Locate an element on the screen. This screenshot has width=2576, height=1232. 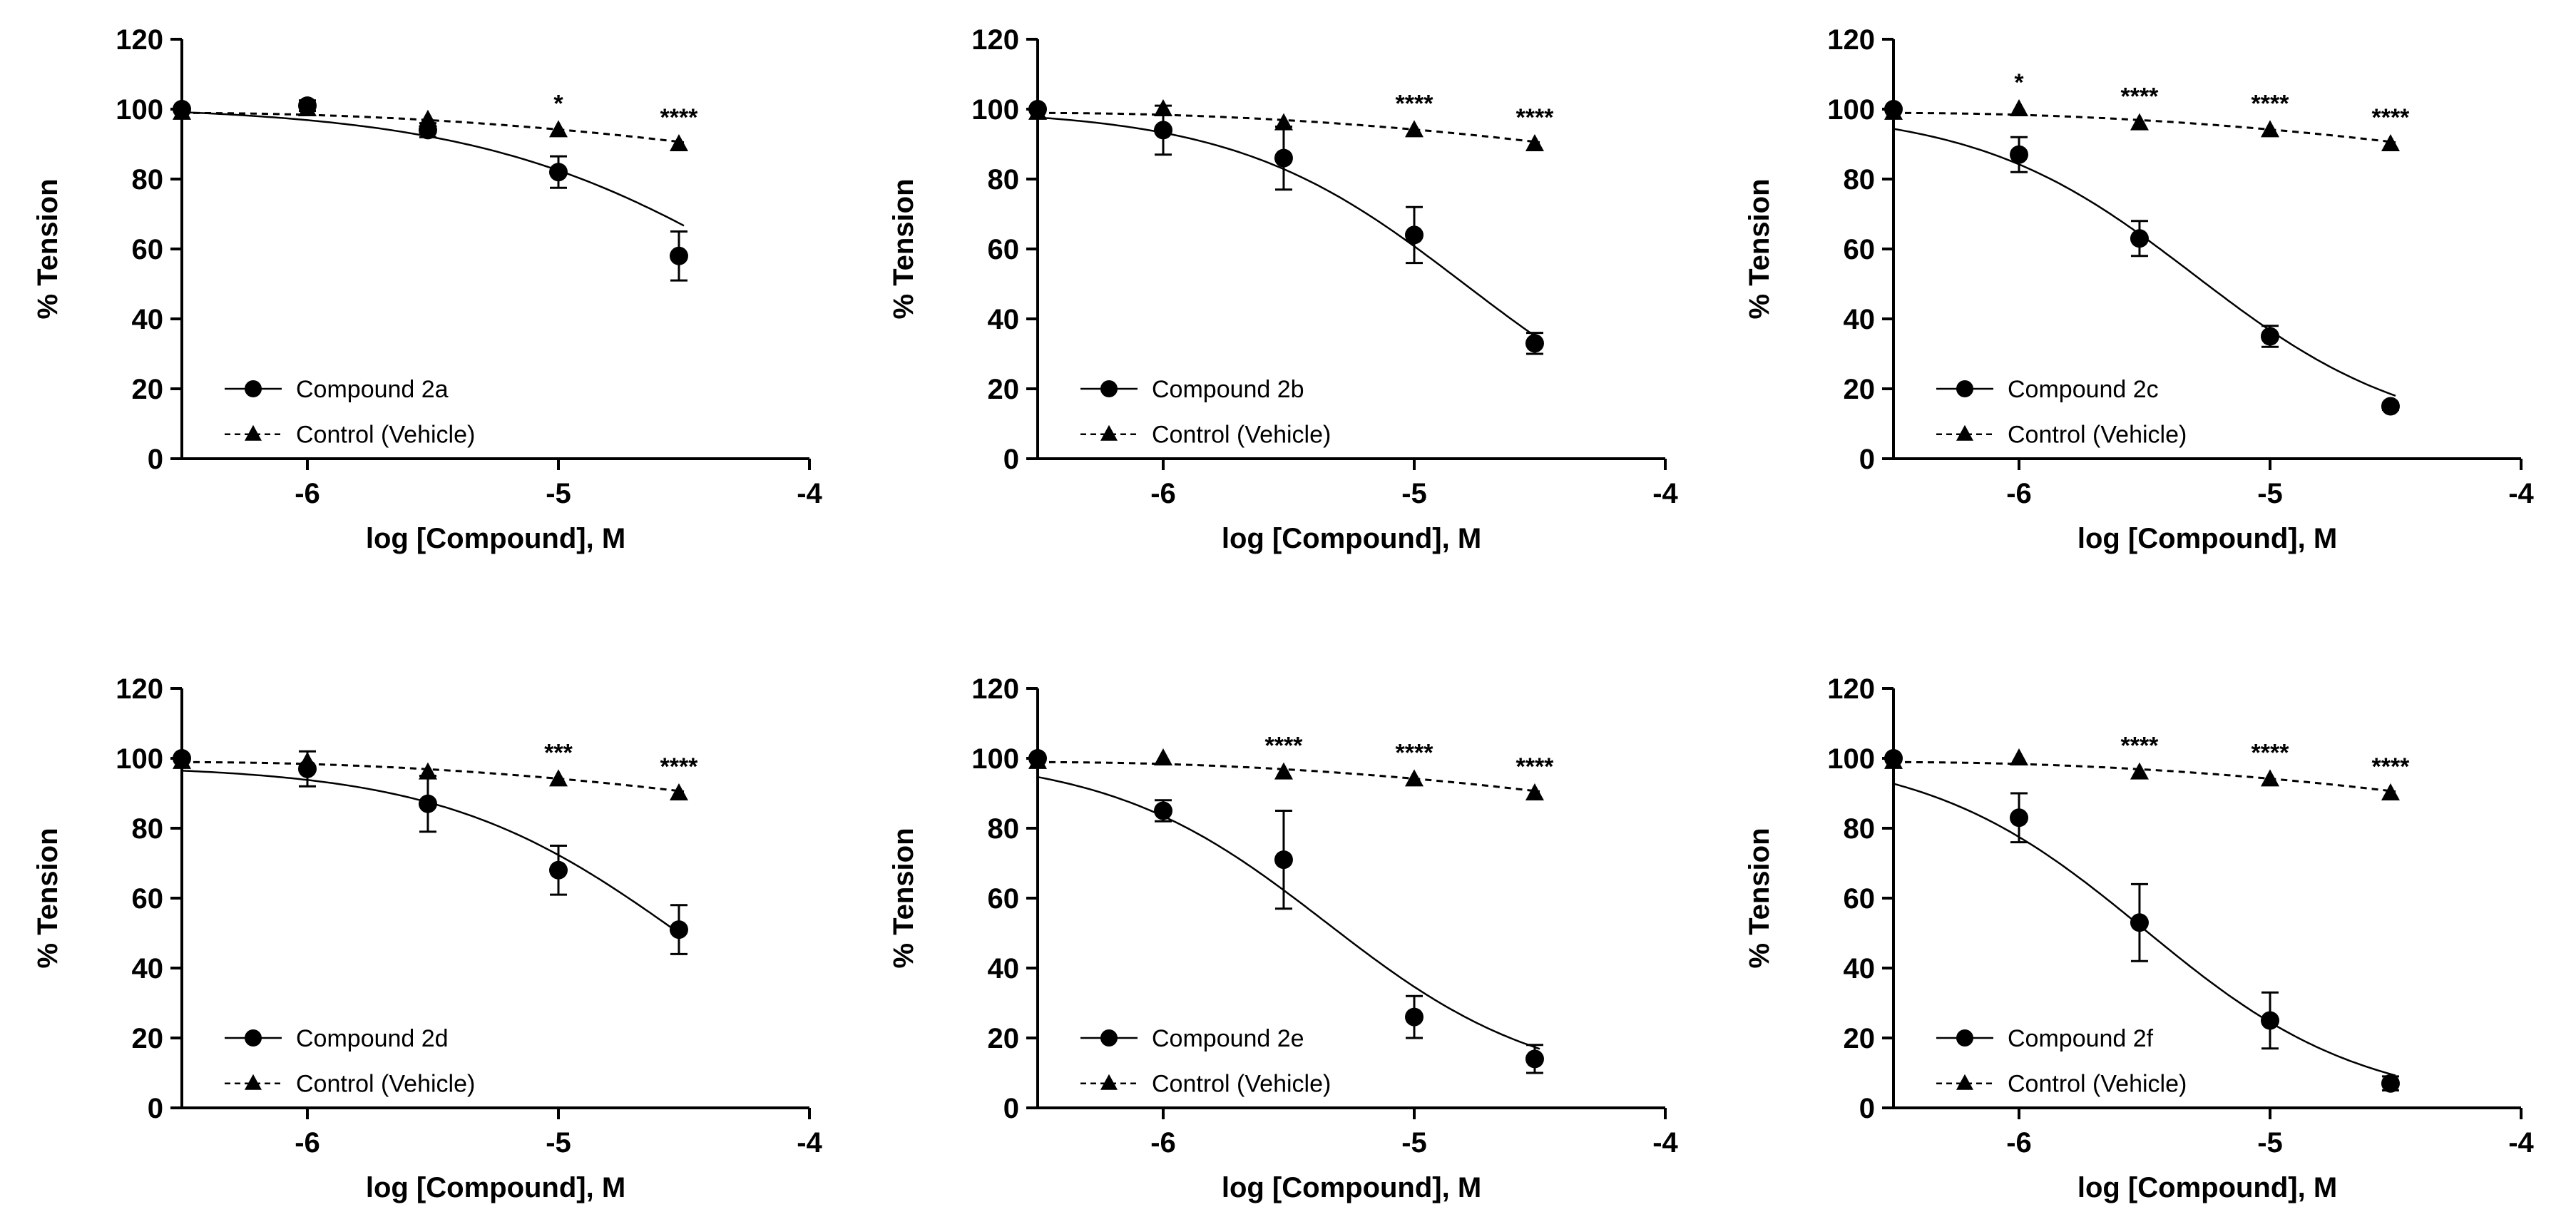
significance-label: *** is located at coordinates (558, 752).